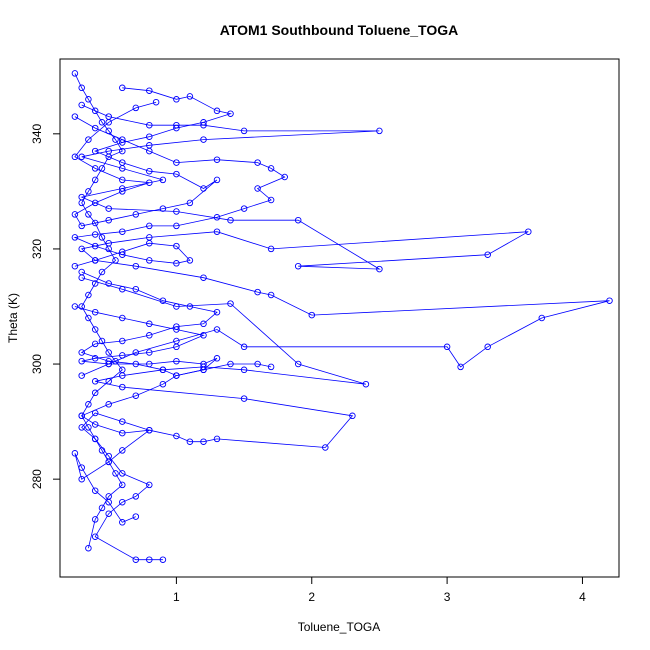 Image resolution: width=650 pixels, height=650 pixels. Describe the element at coordinates (37, 364) in the screenshot. I see `y-tick-label: 300` at that location.